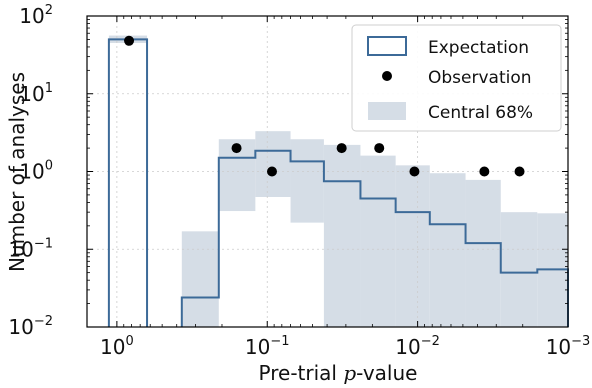 Image resolution: width=592 pixels, height=388 pixels. Describe the element at coordinates (30, 326) in the screenshot. I see `y-tick-label-0: 10⁻²` at that location.